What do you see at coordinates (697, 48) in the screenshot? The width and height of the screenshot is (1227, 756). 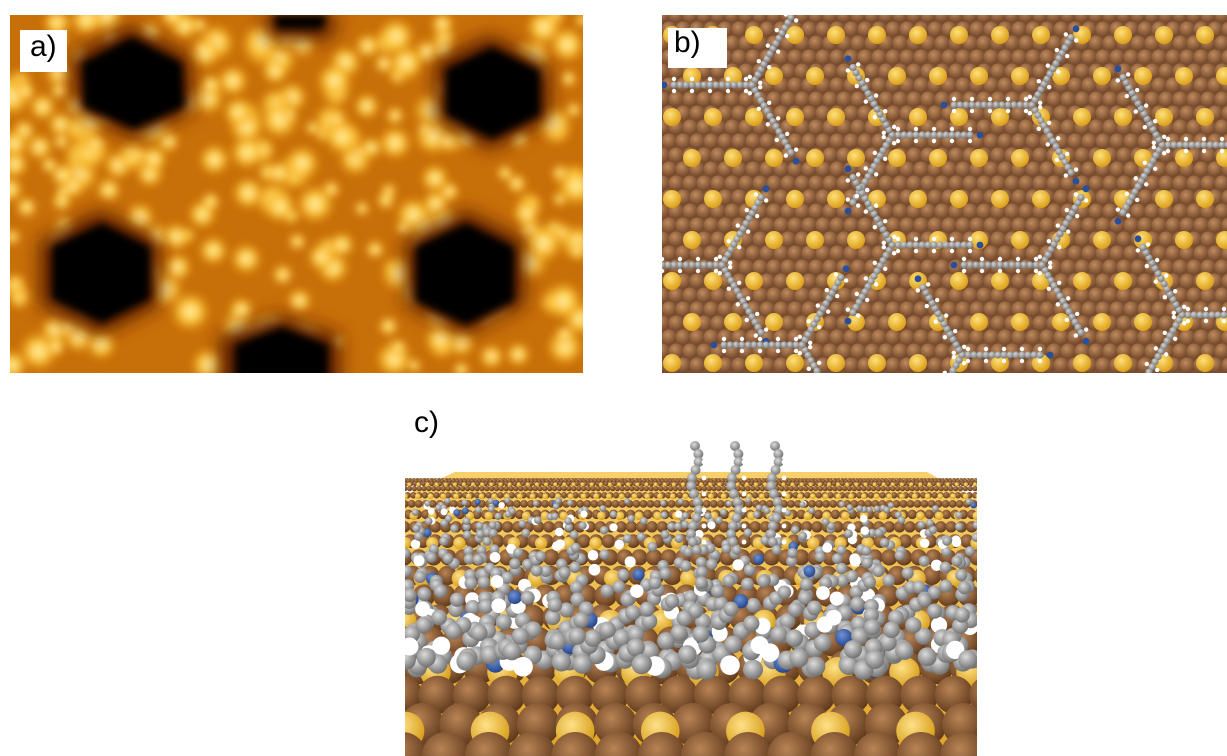 I see `panel-b-label: b)` at bounding box center [697, 48].